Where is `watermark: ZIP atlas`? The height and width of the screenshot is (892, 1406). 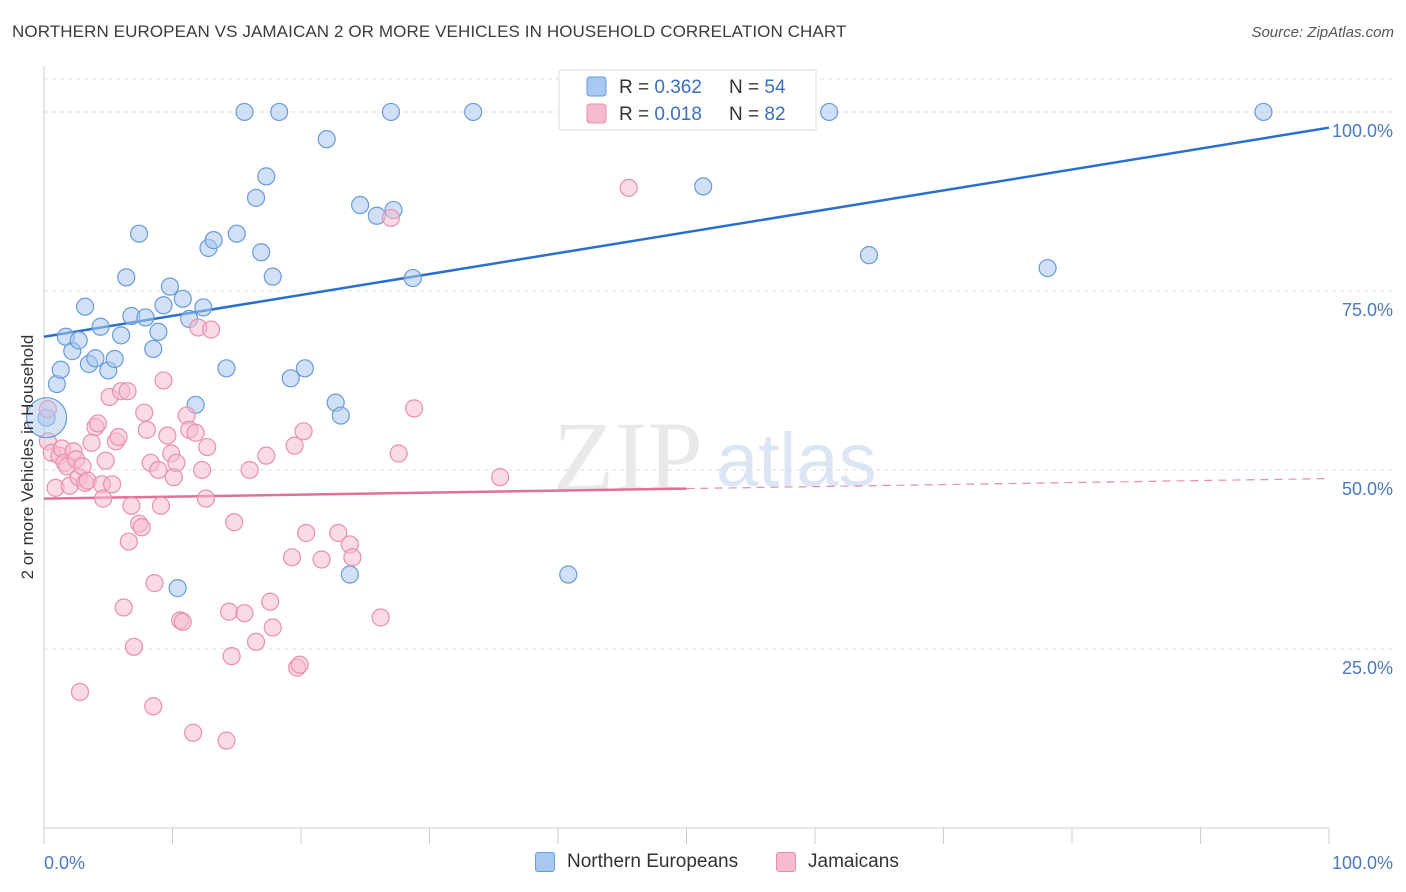
watermark: ZIP atlas is located at coordinates (715, 456).